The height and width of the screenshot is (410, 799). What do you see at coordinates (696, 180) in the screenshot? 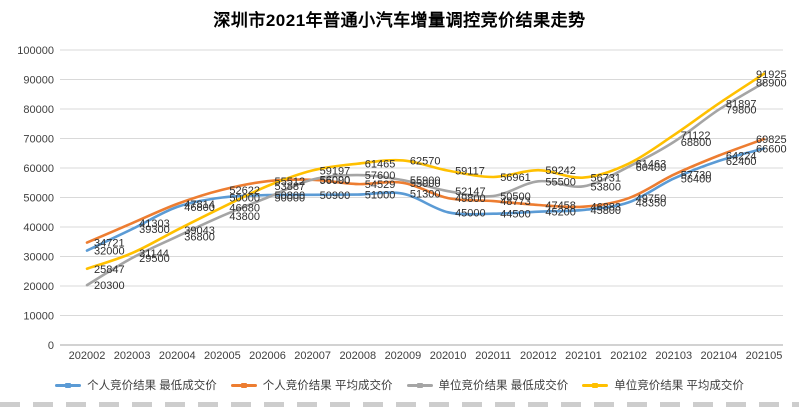
I see `data-label-series0-pt13: 56400` at bounding box center [696, 180].